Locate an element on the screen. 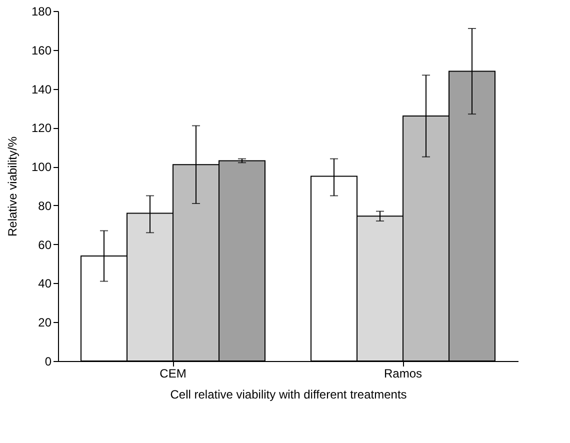 The image size is (570, 443). y-tick-label: 80 is located at coordinates (45, 205).